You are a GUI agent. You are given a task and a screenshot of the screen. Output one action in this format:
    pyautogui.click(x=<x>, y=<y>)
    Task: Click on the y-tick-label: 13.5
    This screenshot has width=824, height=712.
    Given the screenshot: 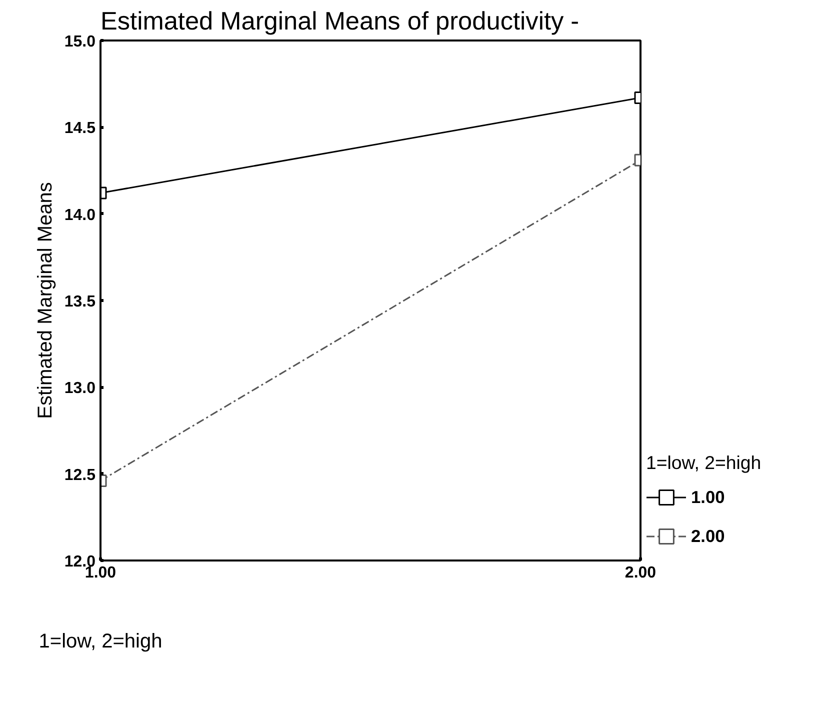 What is the action you would take?
    pyautogui.click(x=80, y=302)
    